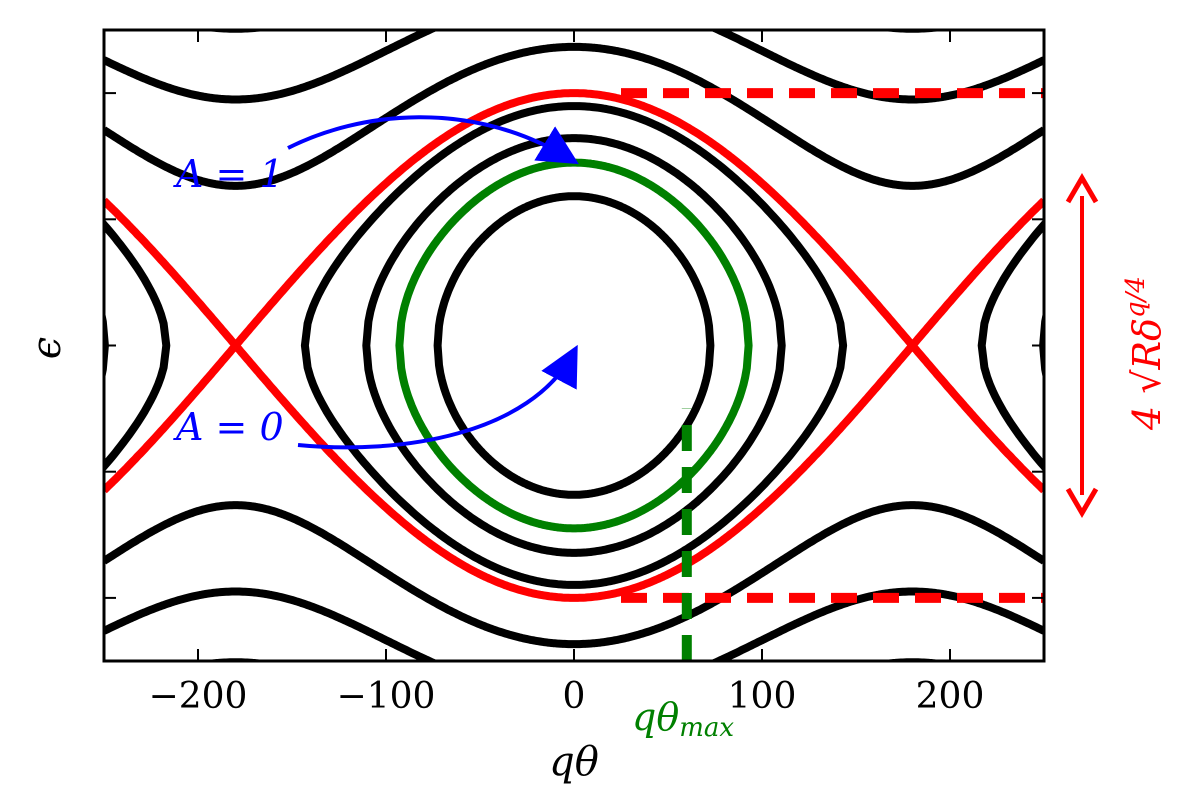 The height and width of the screenshot is (807, 1200). Describe the element at coordinates (228, 427) in the screenshot. I see `annotation-a0: A = 0` at that location.